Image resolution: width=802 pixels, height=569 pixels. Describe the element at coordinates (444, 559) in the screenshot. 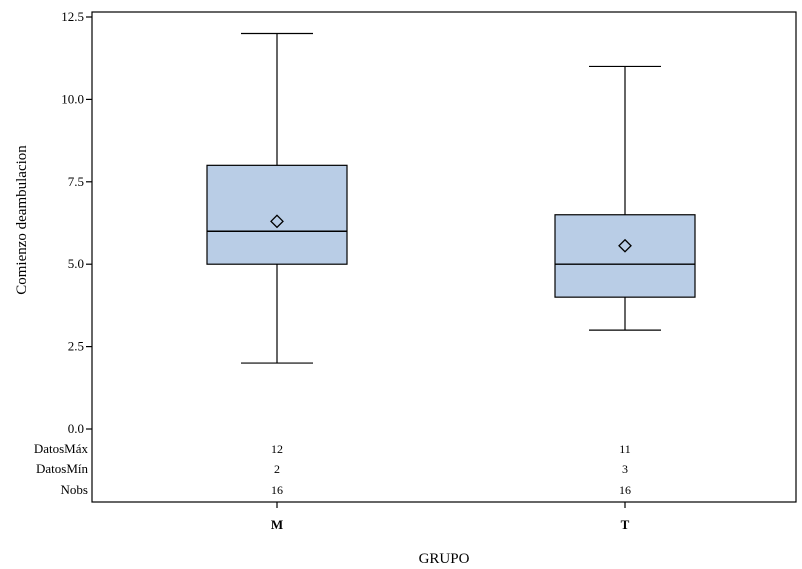

I see `x-axis-title: GRUPO` at that location.